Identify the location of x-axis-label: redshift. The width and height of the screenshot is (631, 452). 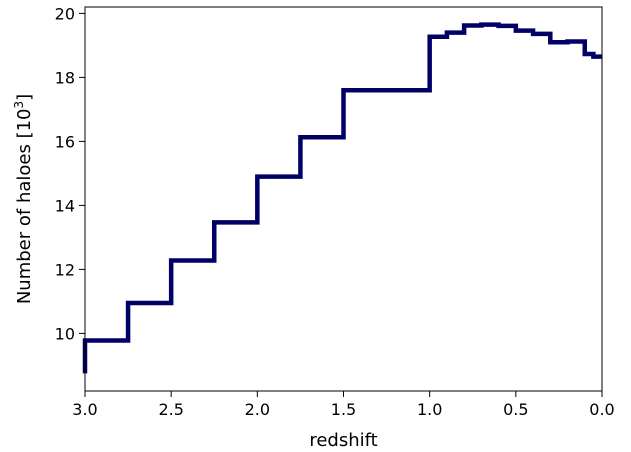
(343, 440).